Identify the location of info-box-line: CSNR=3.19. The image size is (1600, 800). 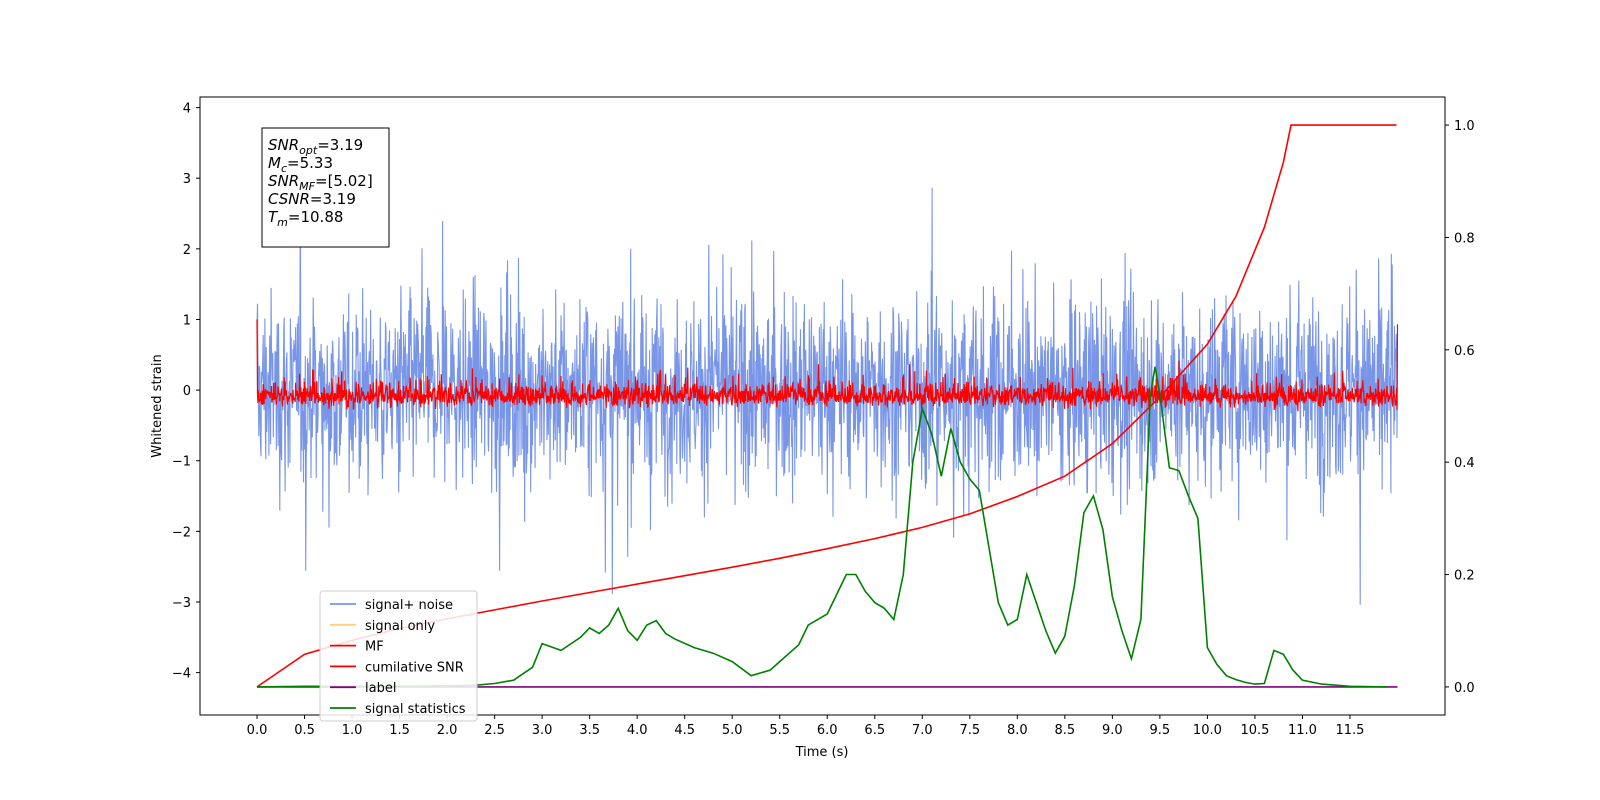
(312, 199).